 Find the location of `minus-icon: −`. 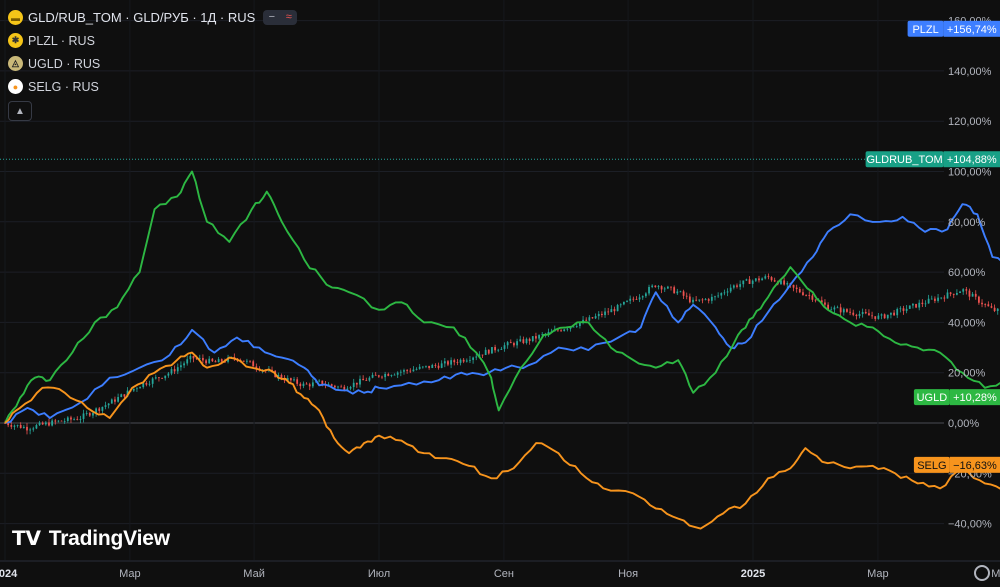

minus-icon: − is located at coordinates (272, 17).